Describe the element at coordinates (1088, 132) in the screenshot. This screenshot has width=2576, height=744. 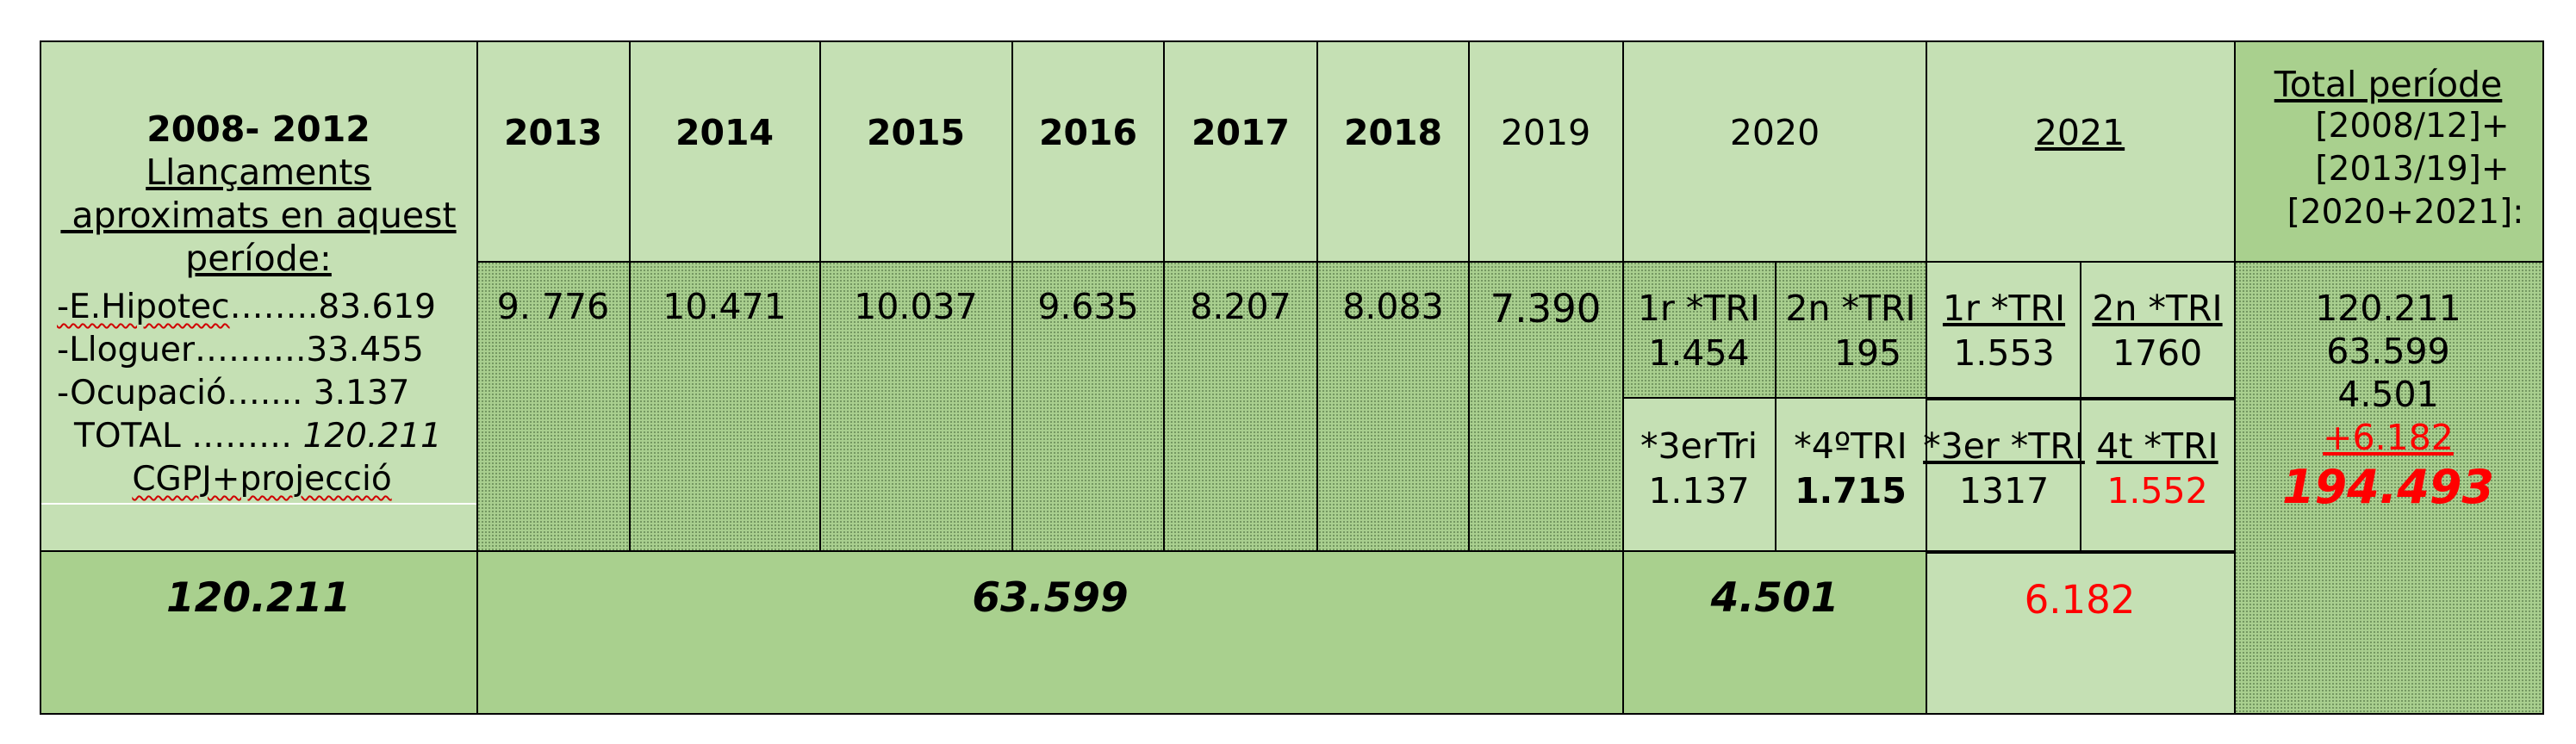
I see `year-header-2016: 2016` at that location.